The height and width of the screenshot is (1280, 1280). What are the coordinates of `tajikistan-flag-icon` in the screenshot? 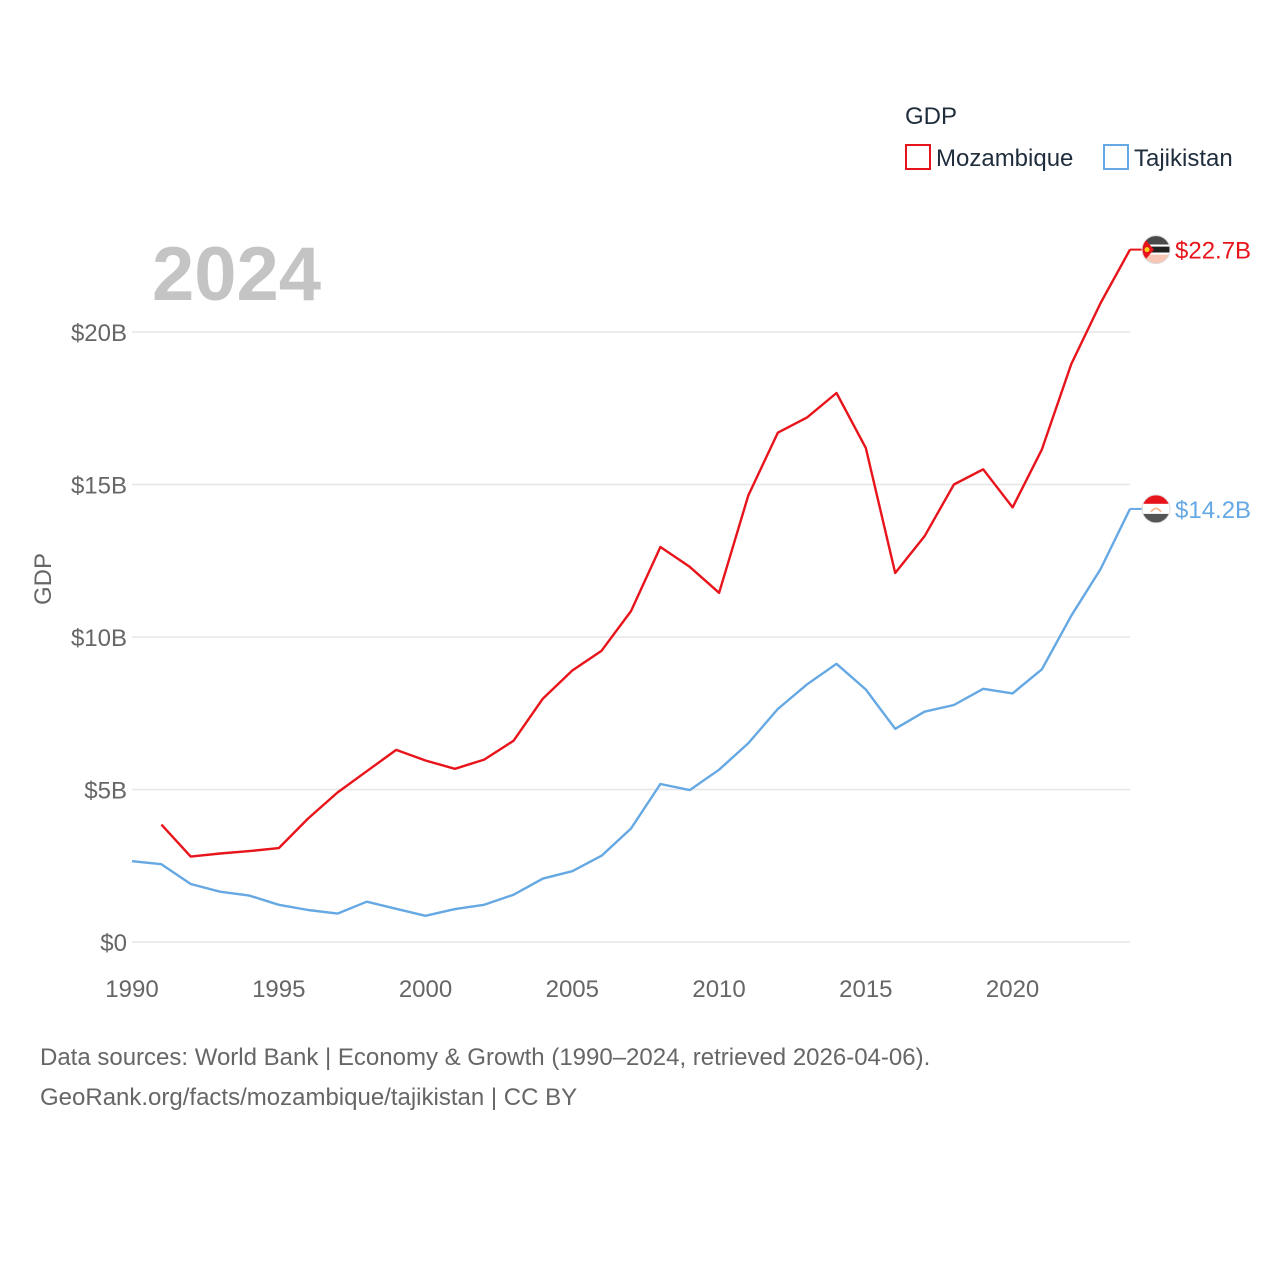 It's located at (1156, 509).